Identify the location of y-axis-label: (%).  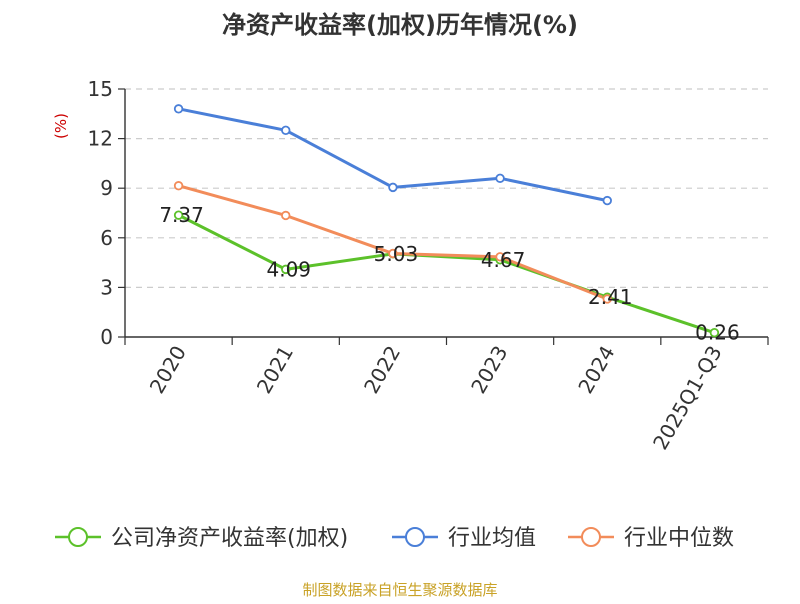
(61, 126).